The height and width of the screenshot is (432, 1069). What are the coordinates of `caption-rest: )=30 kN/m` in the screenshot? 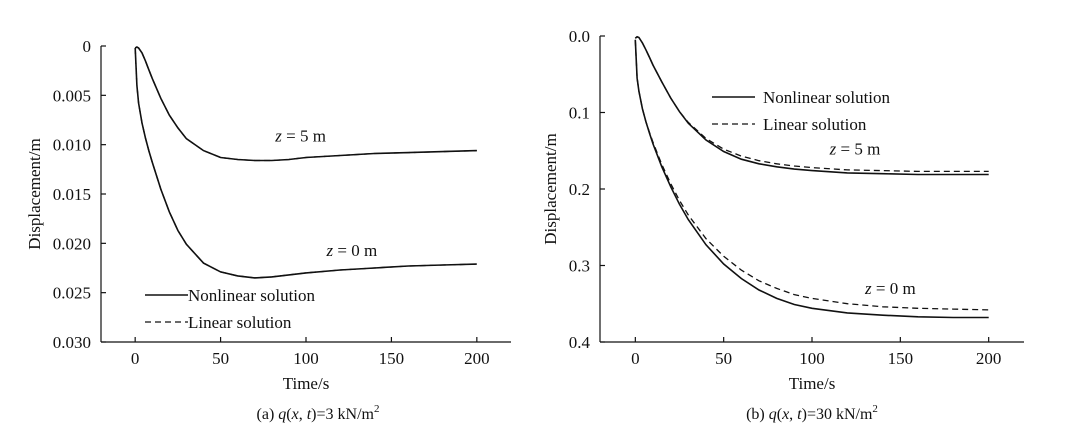 It's located at (837, 414).